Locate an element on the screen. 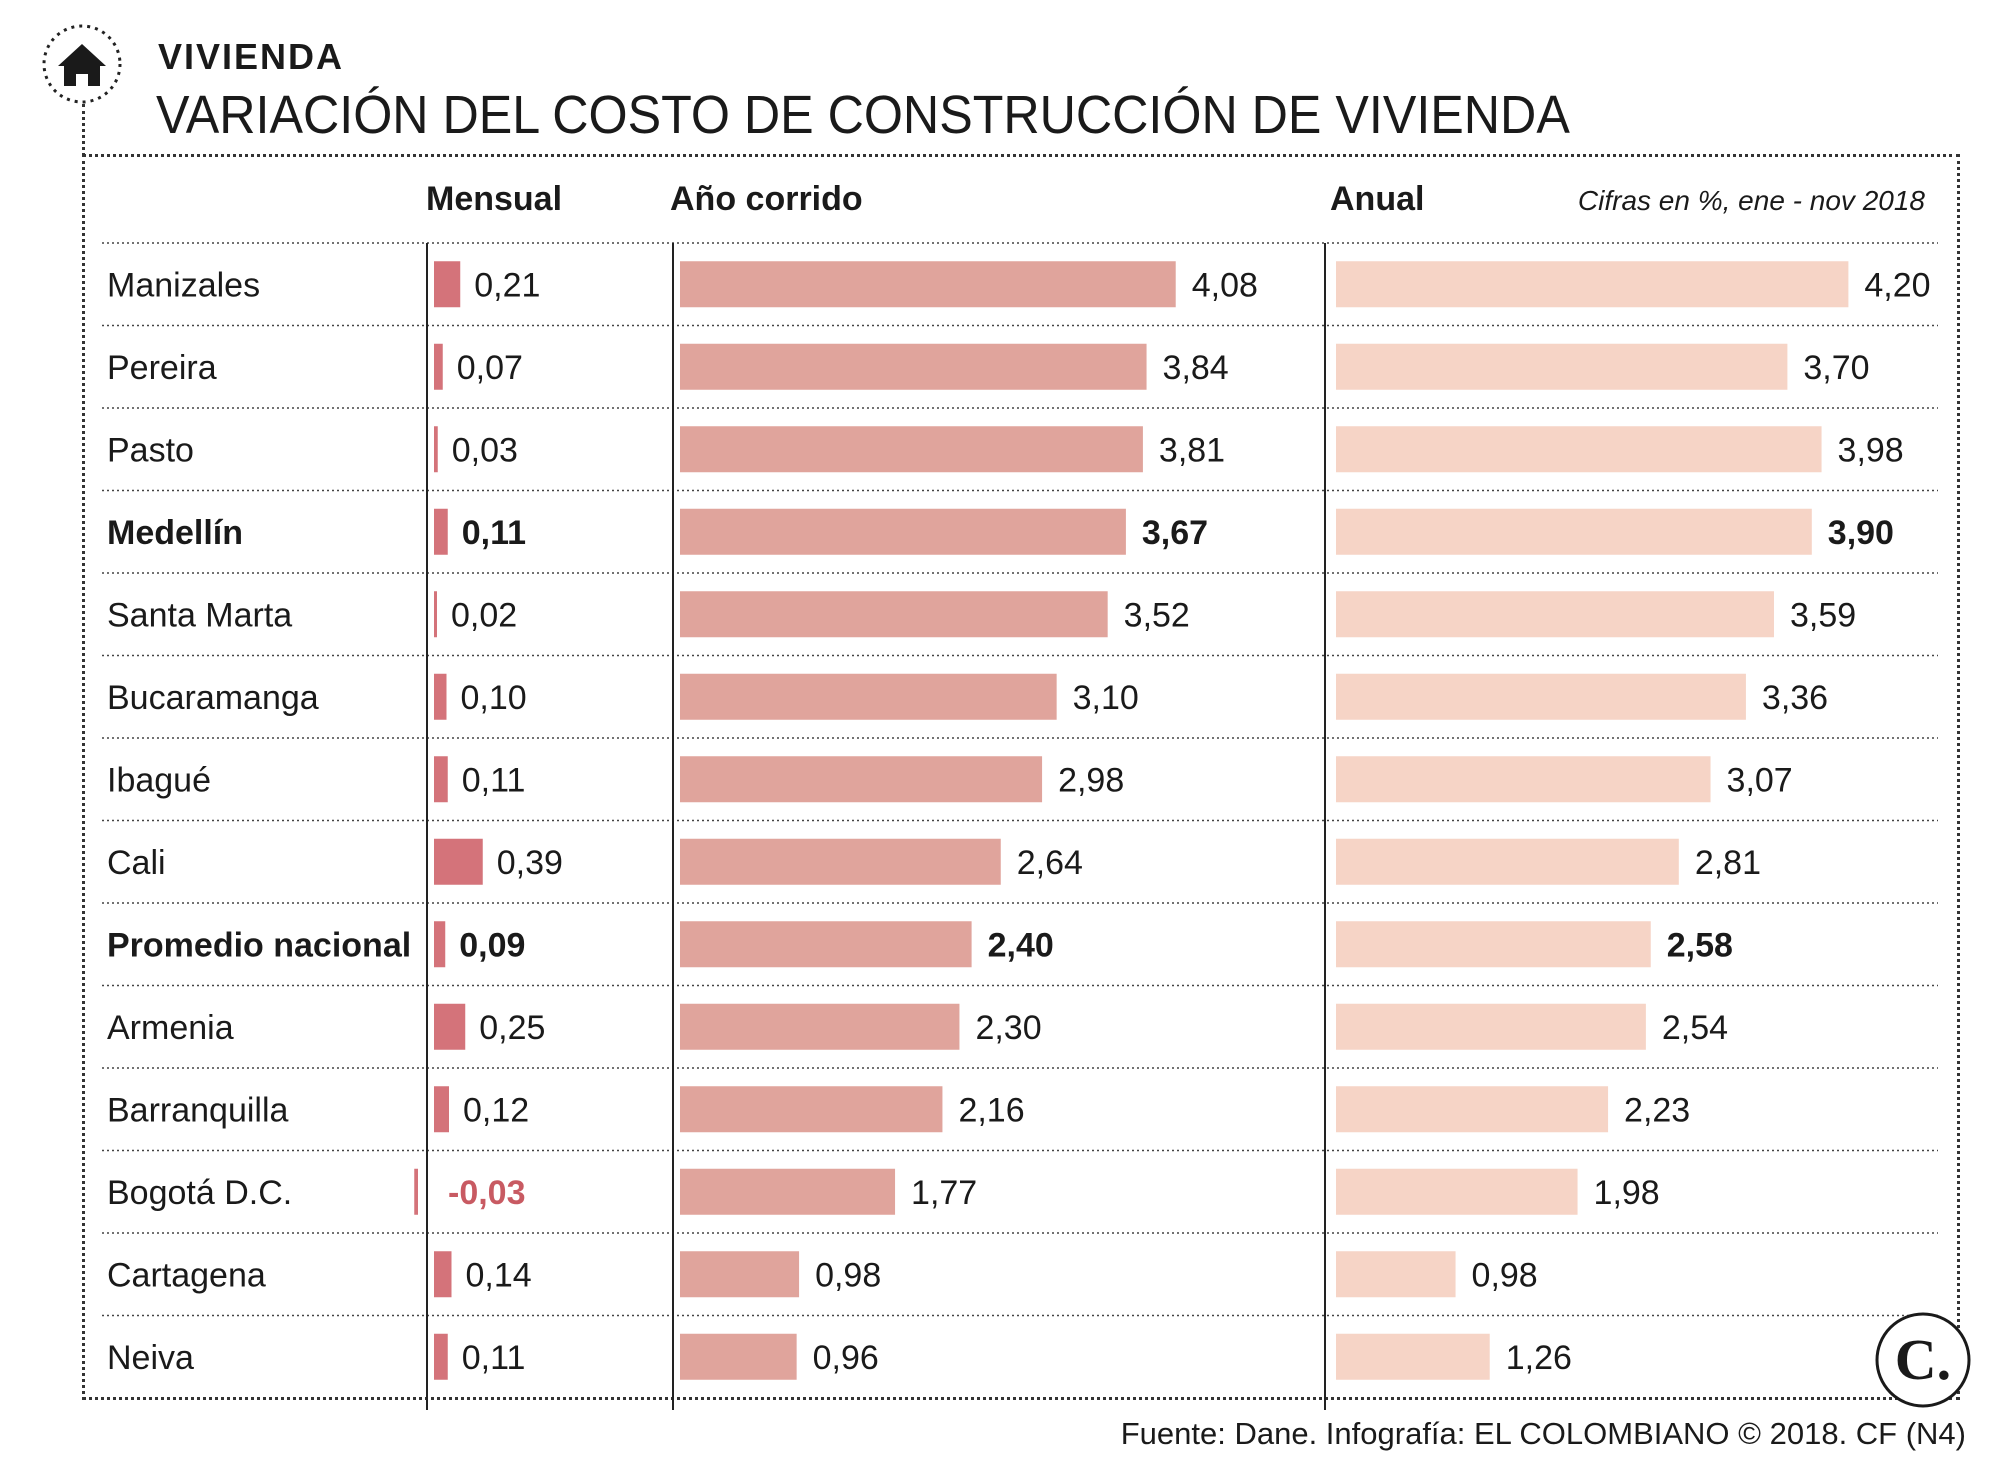  category-label: Medellín is located at coordinates (175, 533).